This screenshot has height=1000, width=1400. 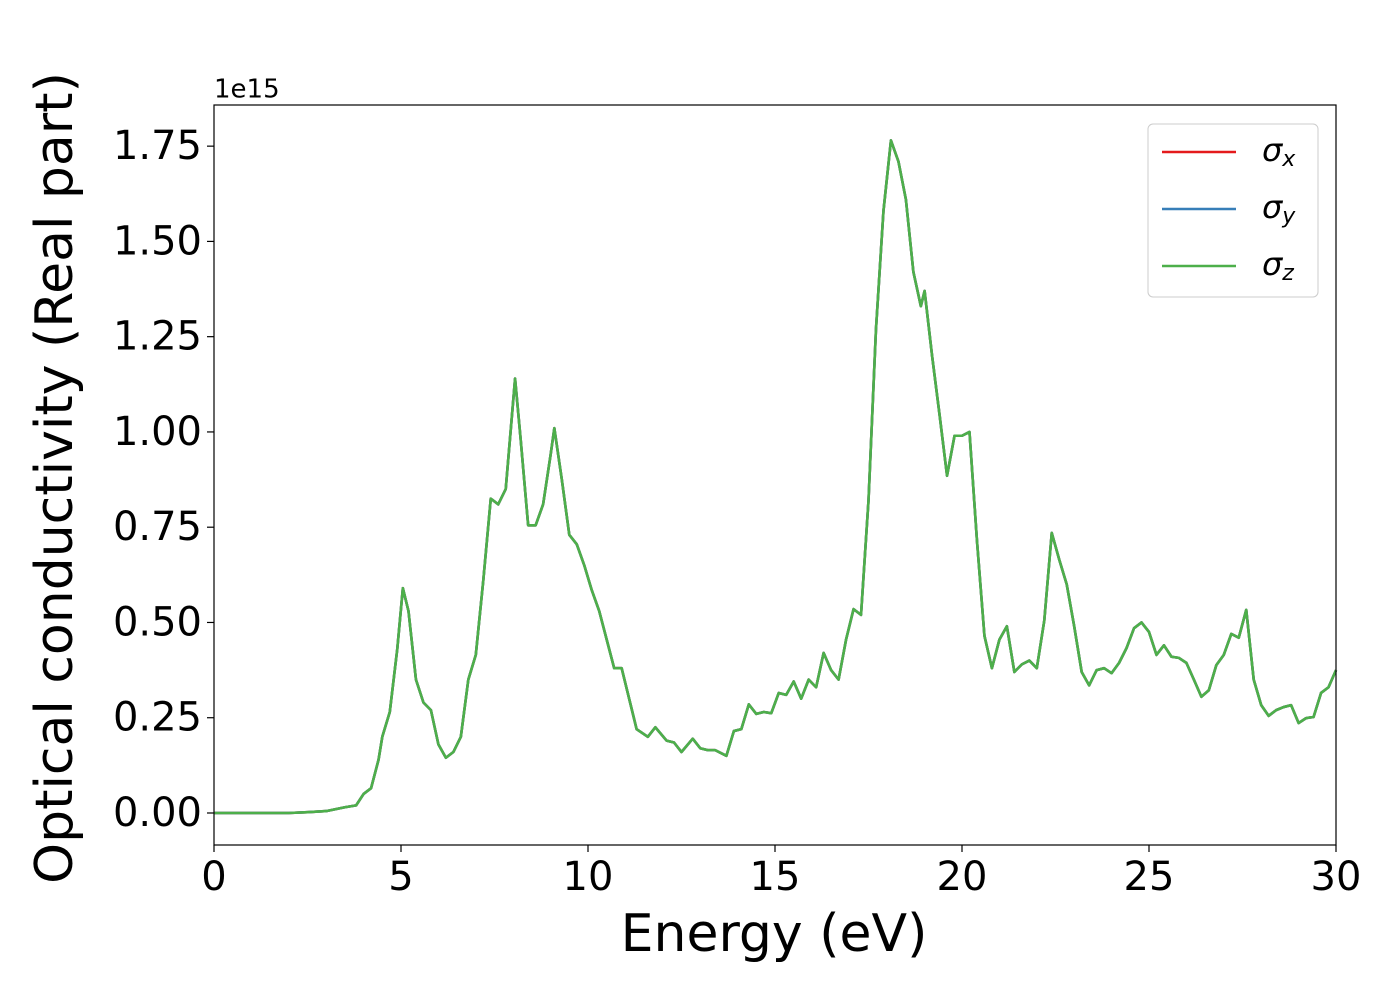 What do you see at coordinates (1336, 877) in the screenshot?
I see `x-tick-label: 30` at bounding box center [1336, 877].